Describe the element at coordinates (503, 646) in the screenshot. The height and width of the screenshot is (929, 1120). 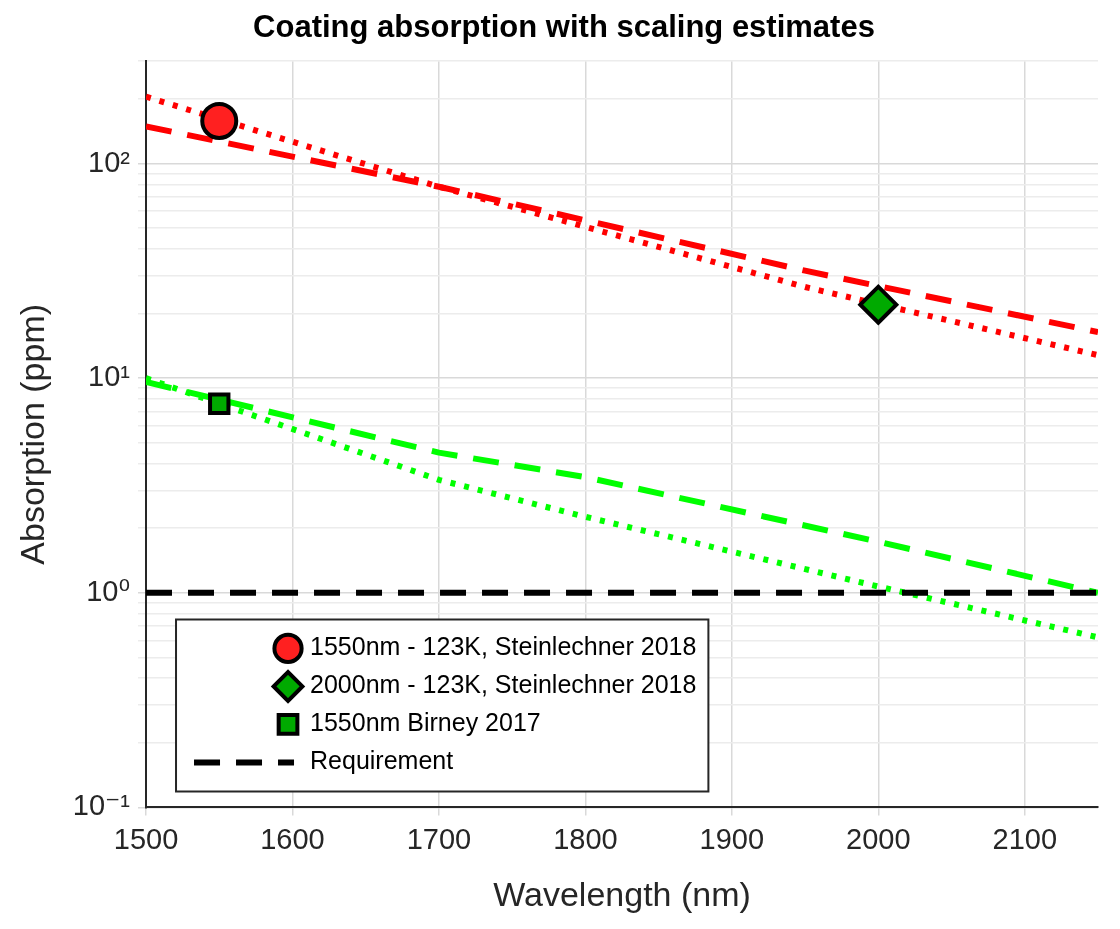
I see `legend-label: 1550nm - 123K, Steinlechner 2018` at that location.